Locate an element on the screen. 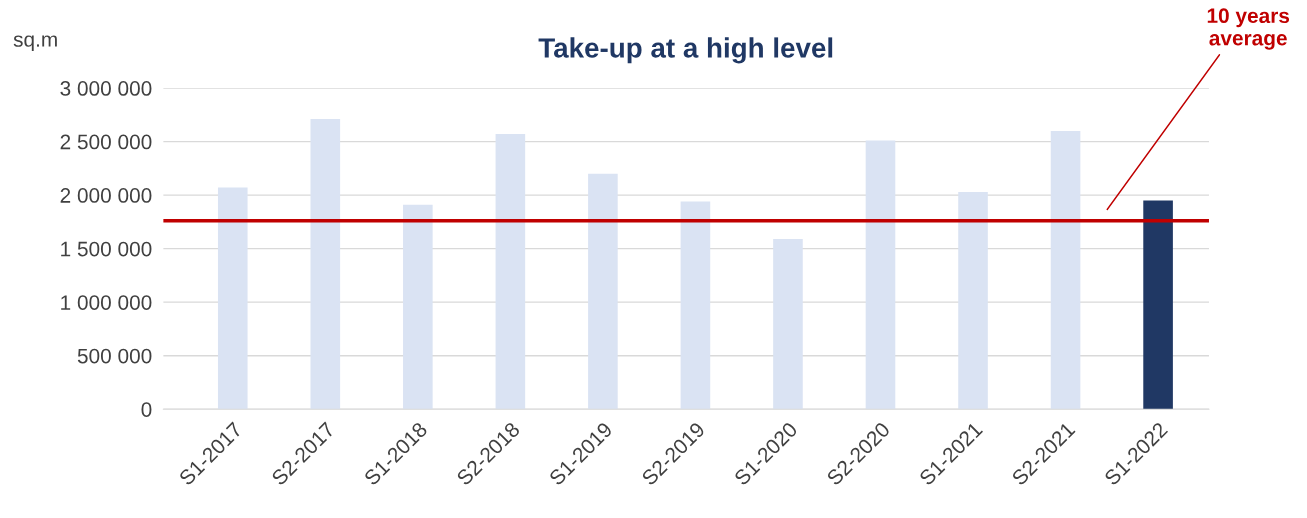 The image size is (1307, 518). y-axis-title: sq.m is located at coordinates (35, 43).